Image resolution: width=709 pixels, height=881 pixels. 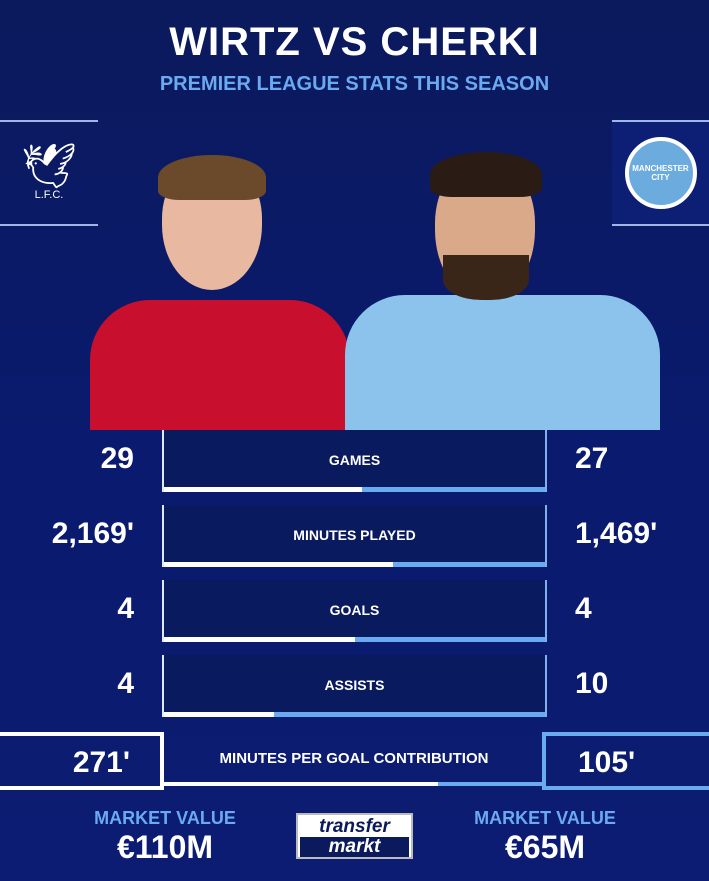 I want to click on right-value: 27, so click(x=592, y=458).